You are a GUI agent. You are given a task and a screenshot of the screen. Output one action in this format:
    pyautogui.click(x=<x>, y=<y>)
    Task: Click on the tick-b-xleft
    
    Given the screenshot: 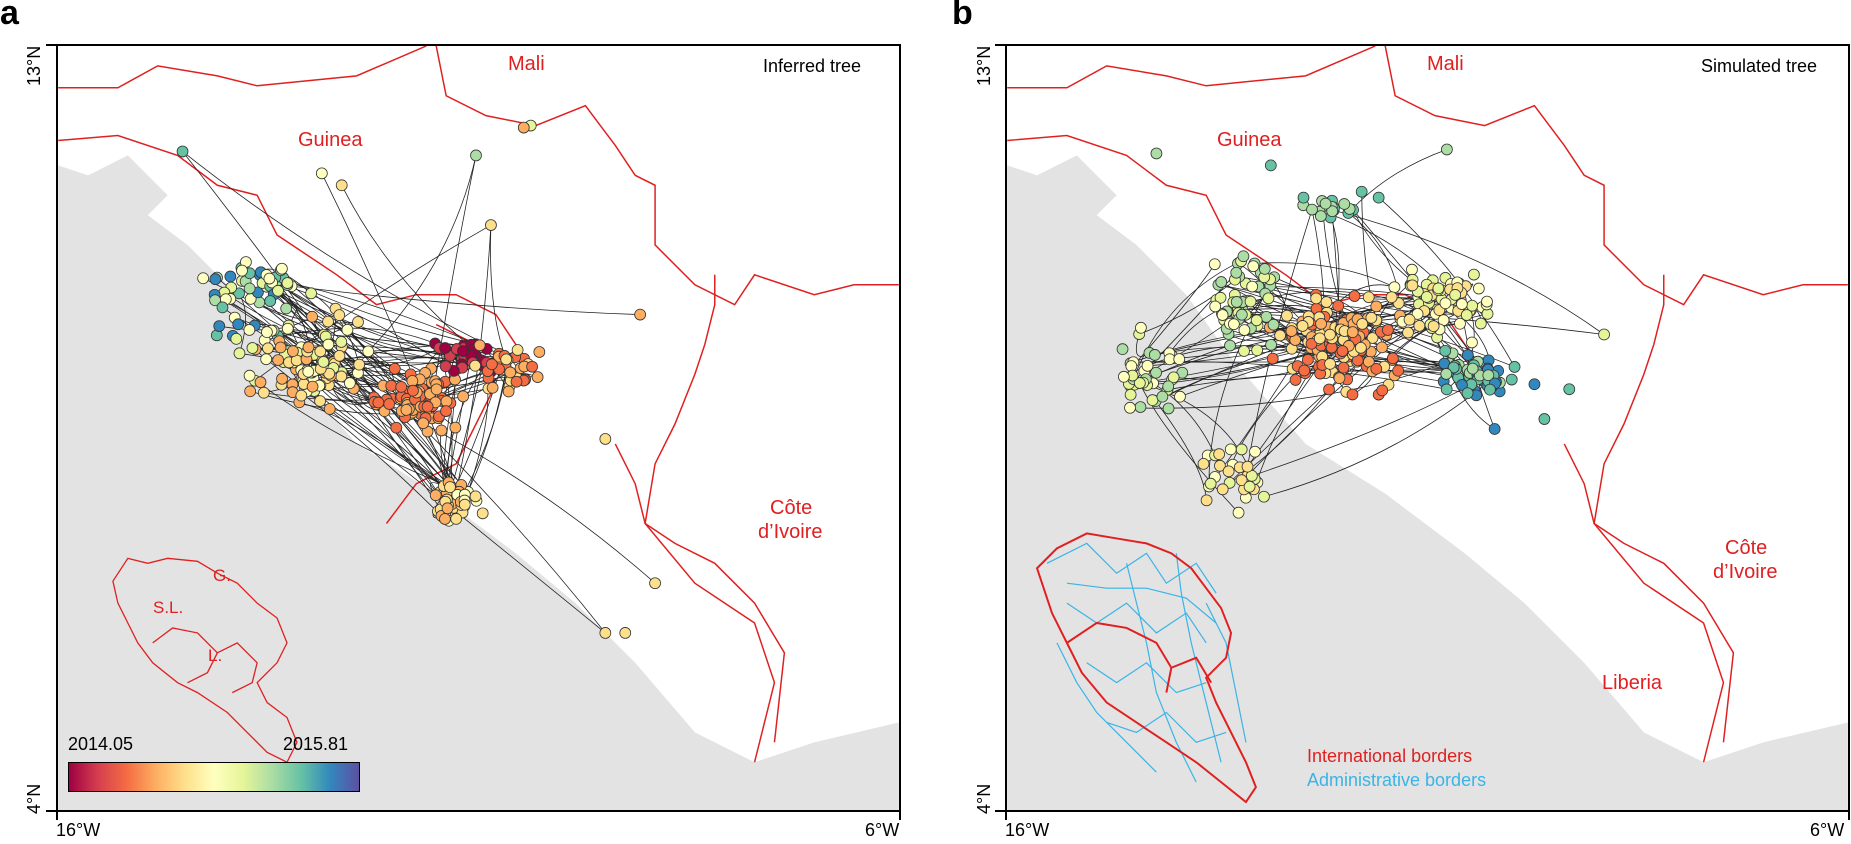 What is the action you would take?
    pyautogui.click(x=1006, y=816)
    